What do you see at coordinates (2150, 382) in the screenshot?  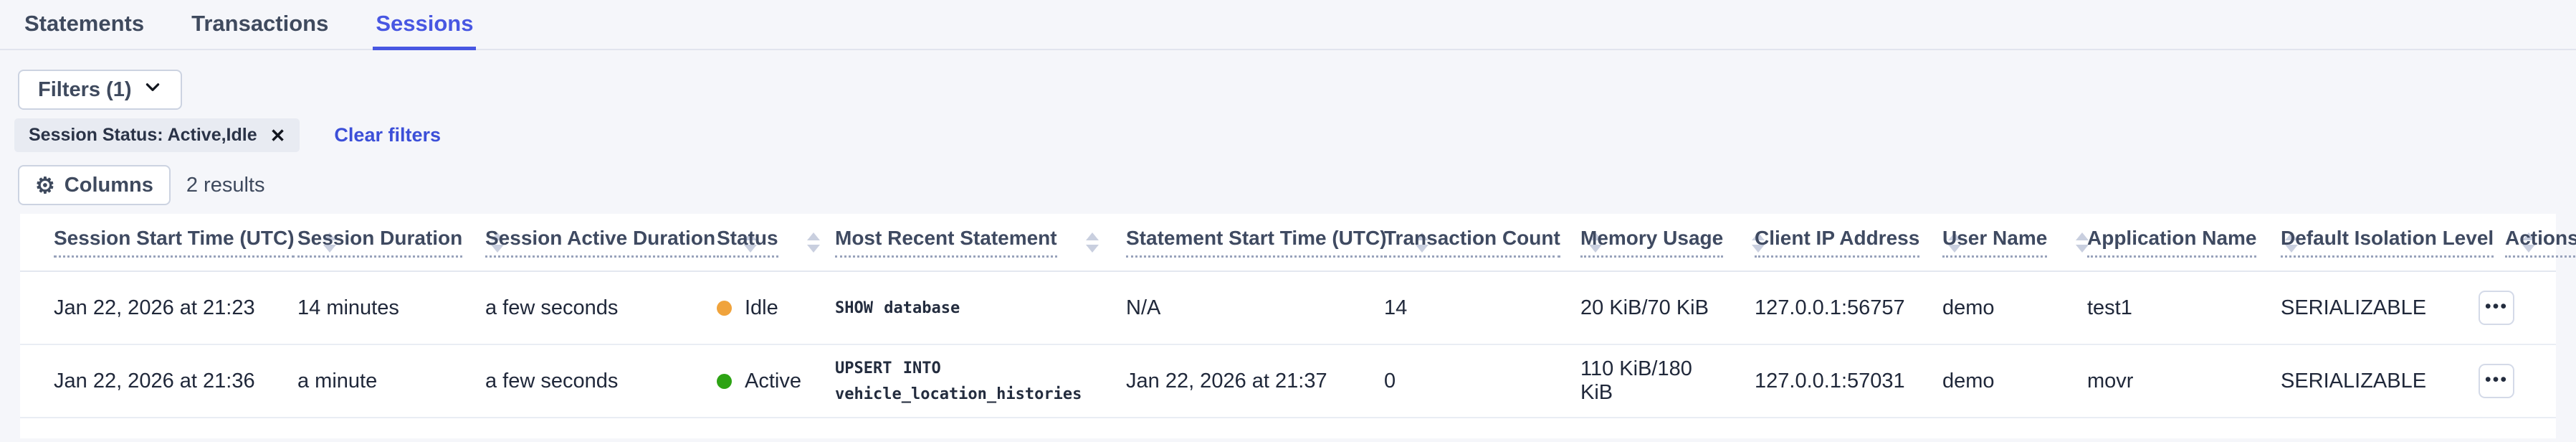 I see `cell-application-name: movr` at bounding box center [2150, 382].